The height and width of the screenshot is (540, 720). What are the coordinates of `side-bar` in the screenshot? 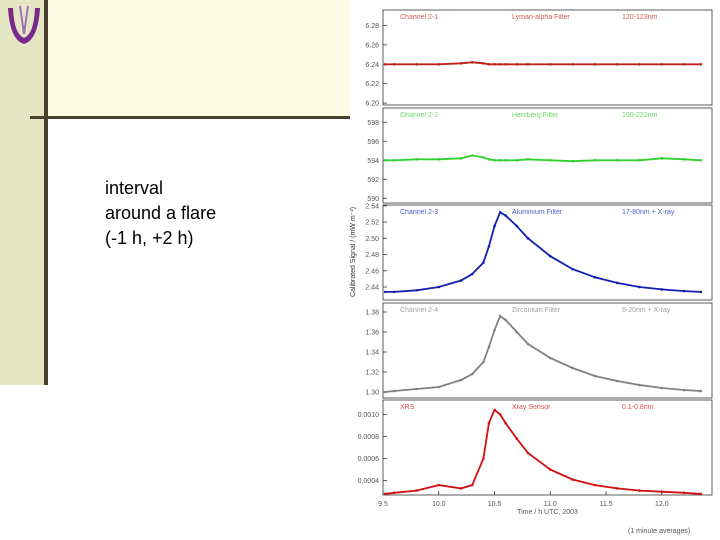 It's located at (46, 192).